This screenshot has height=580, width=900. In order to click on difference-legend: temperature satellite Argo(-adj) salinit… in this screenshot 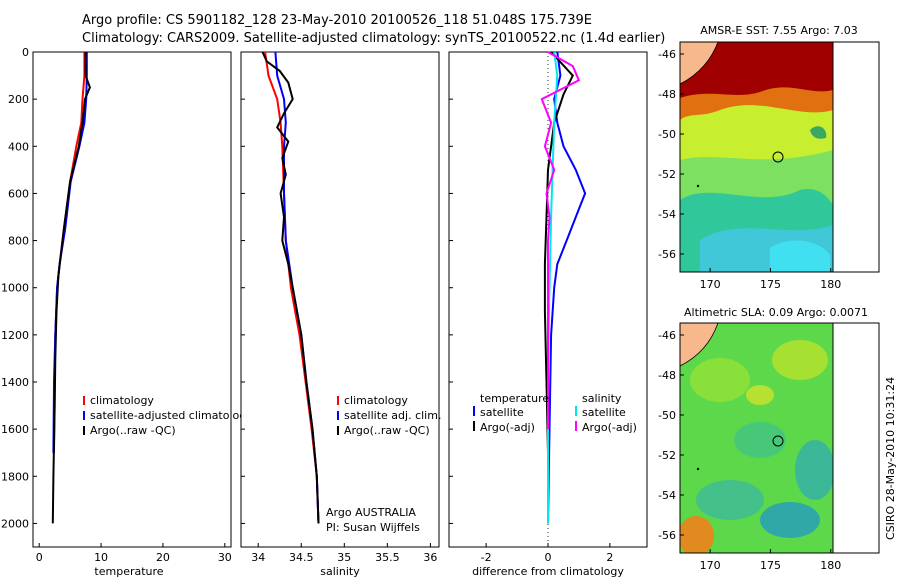, I will do `click(555, 413)`.